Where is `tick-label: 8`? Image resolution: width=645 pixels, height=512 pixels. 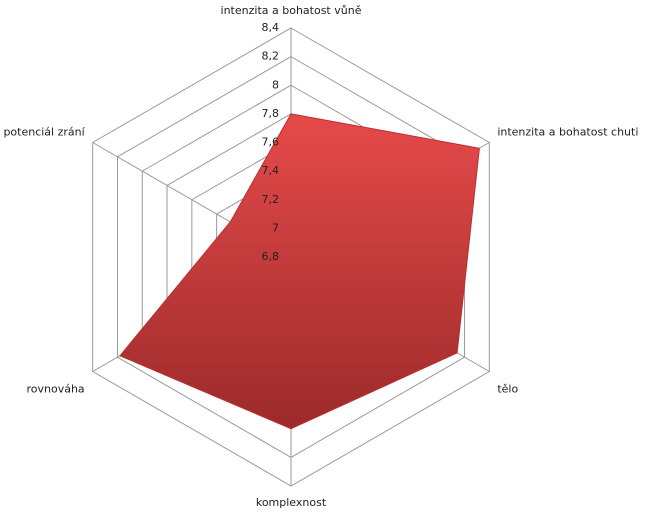 tick-label: 8 is located at coordinates (275, 84).